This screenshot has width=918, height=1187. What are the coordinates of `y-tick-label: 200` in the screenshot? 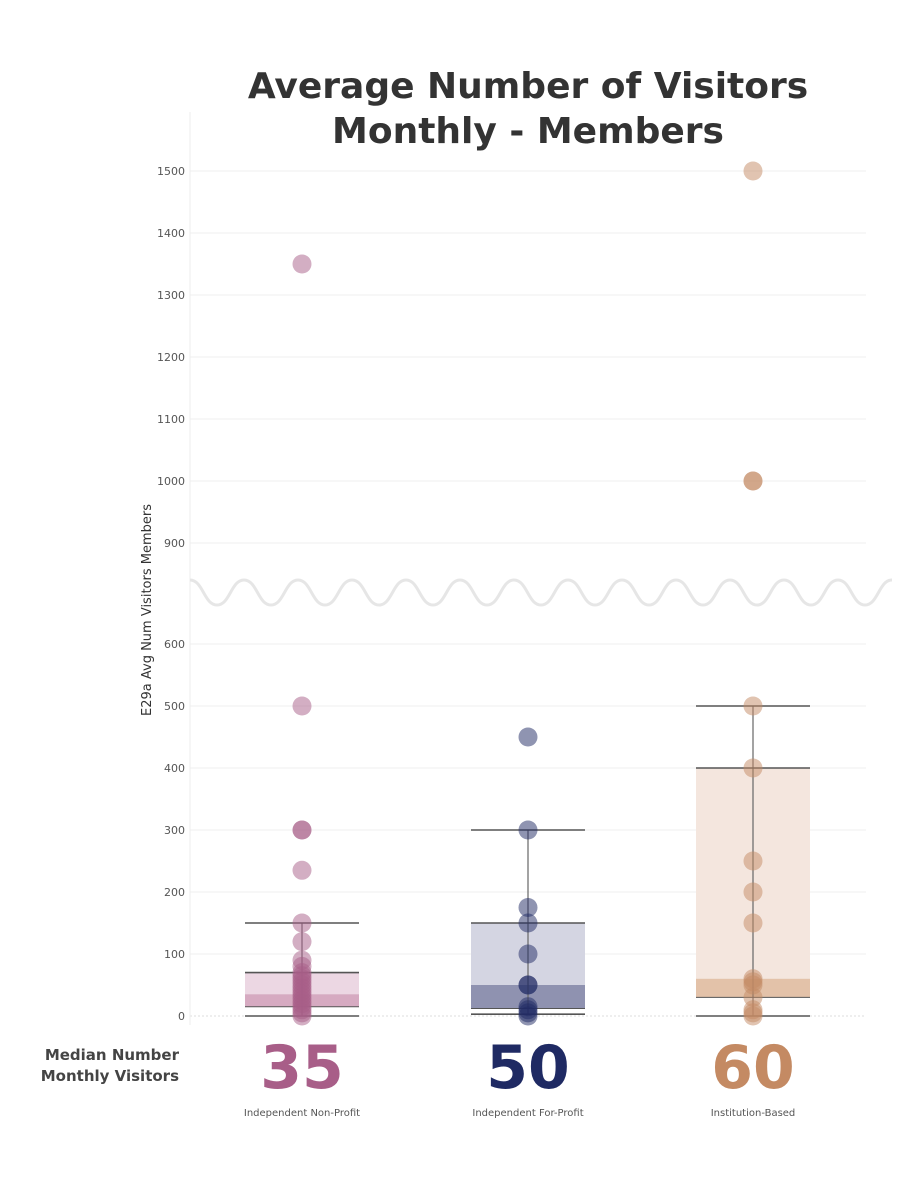 It's located at (174, 892).